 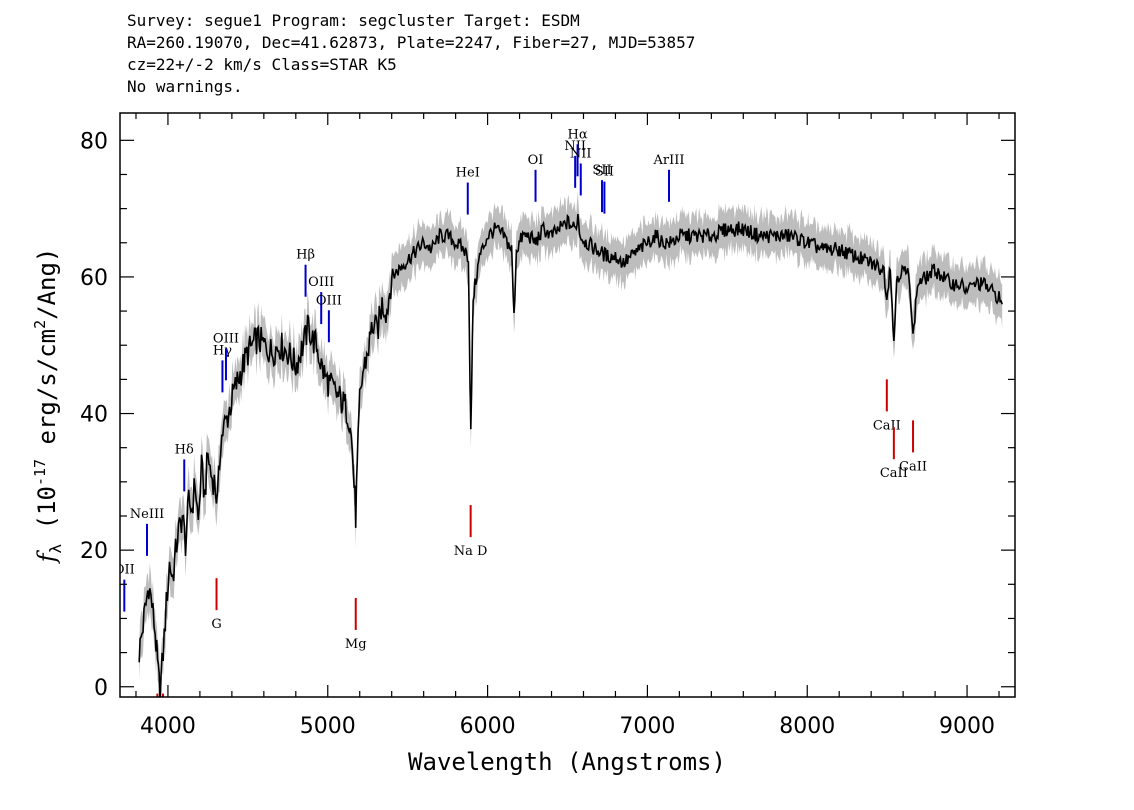 I want to click on svg-text: fλ (10-17 erg/s/cm2/Ang), so click(x=48, y=406).